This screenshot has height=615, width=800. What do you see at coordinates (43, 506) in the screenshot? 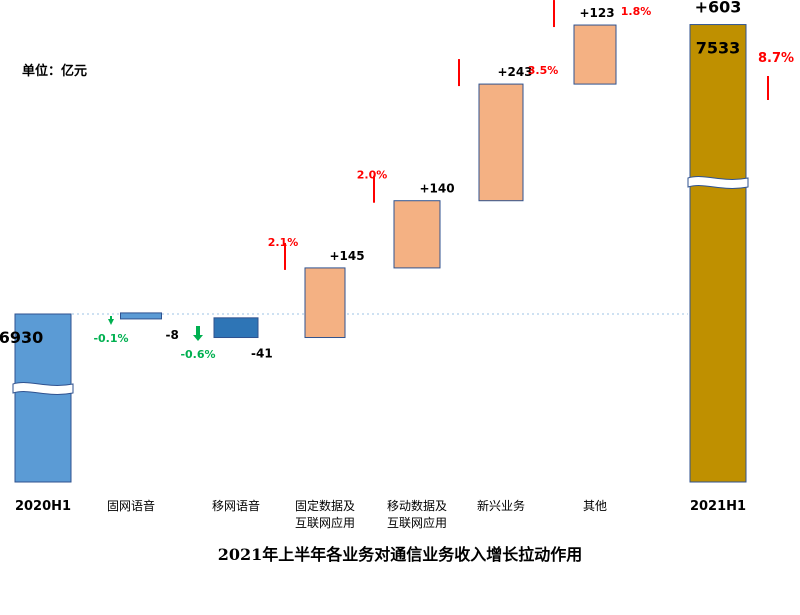
I see `category-label-0-0: 2020H1` at bounding box center [43, 506].